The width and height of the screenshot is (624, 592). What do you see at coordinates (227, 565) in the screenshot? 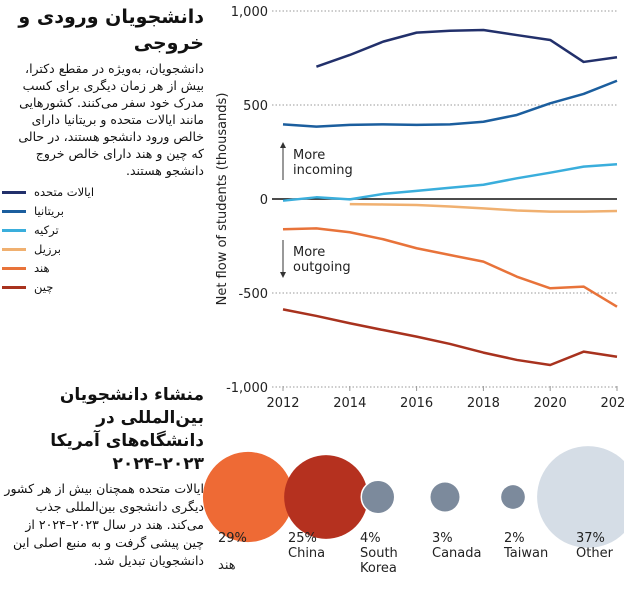
I see `bubble-label: هند` at bounding box center [227, 565].